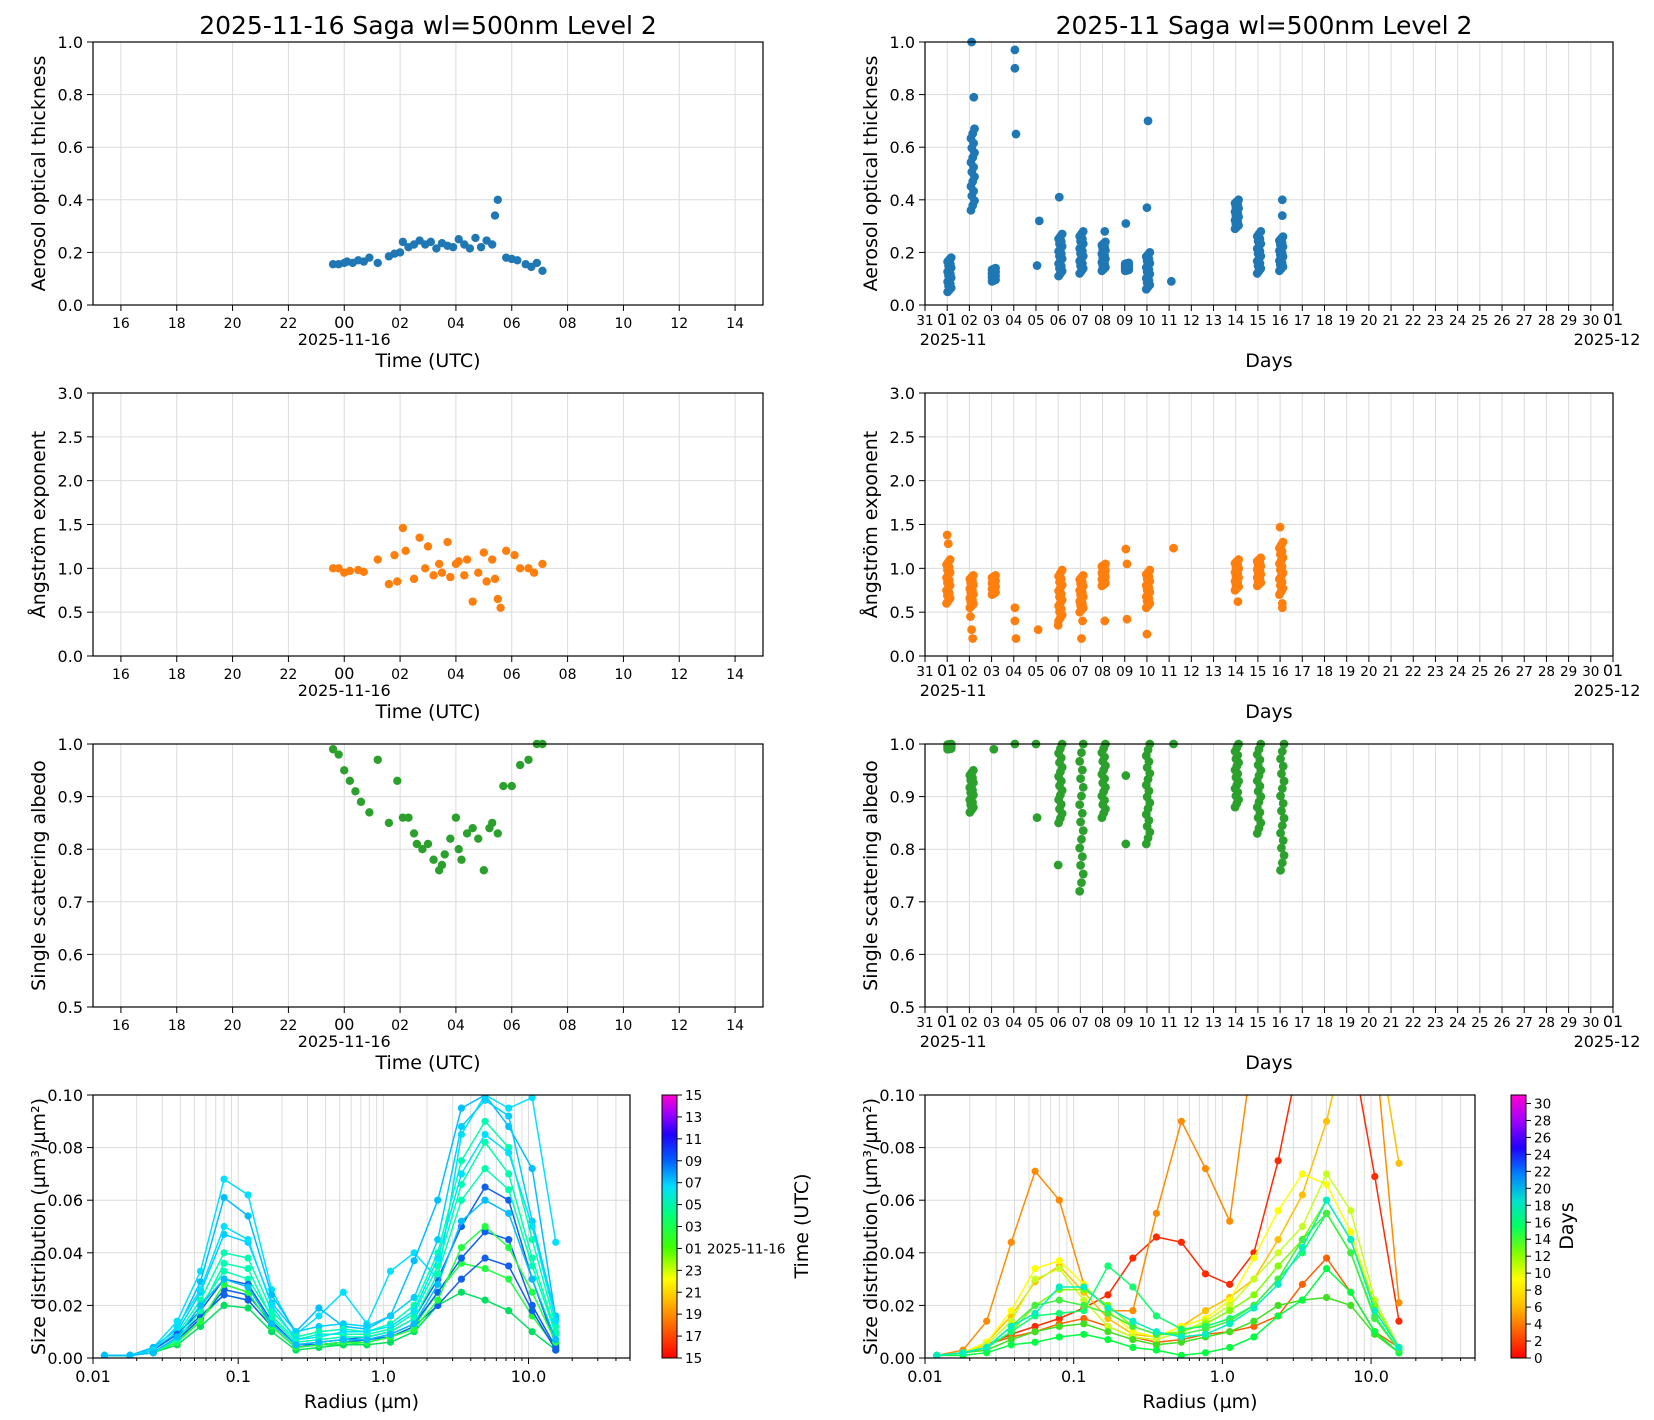 This screenshot has width=1654, height=1420. I want to click on x-axis-label: Time (UTC), so click(427, 712).